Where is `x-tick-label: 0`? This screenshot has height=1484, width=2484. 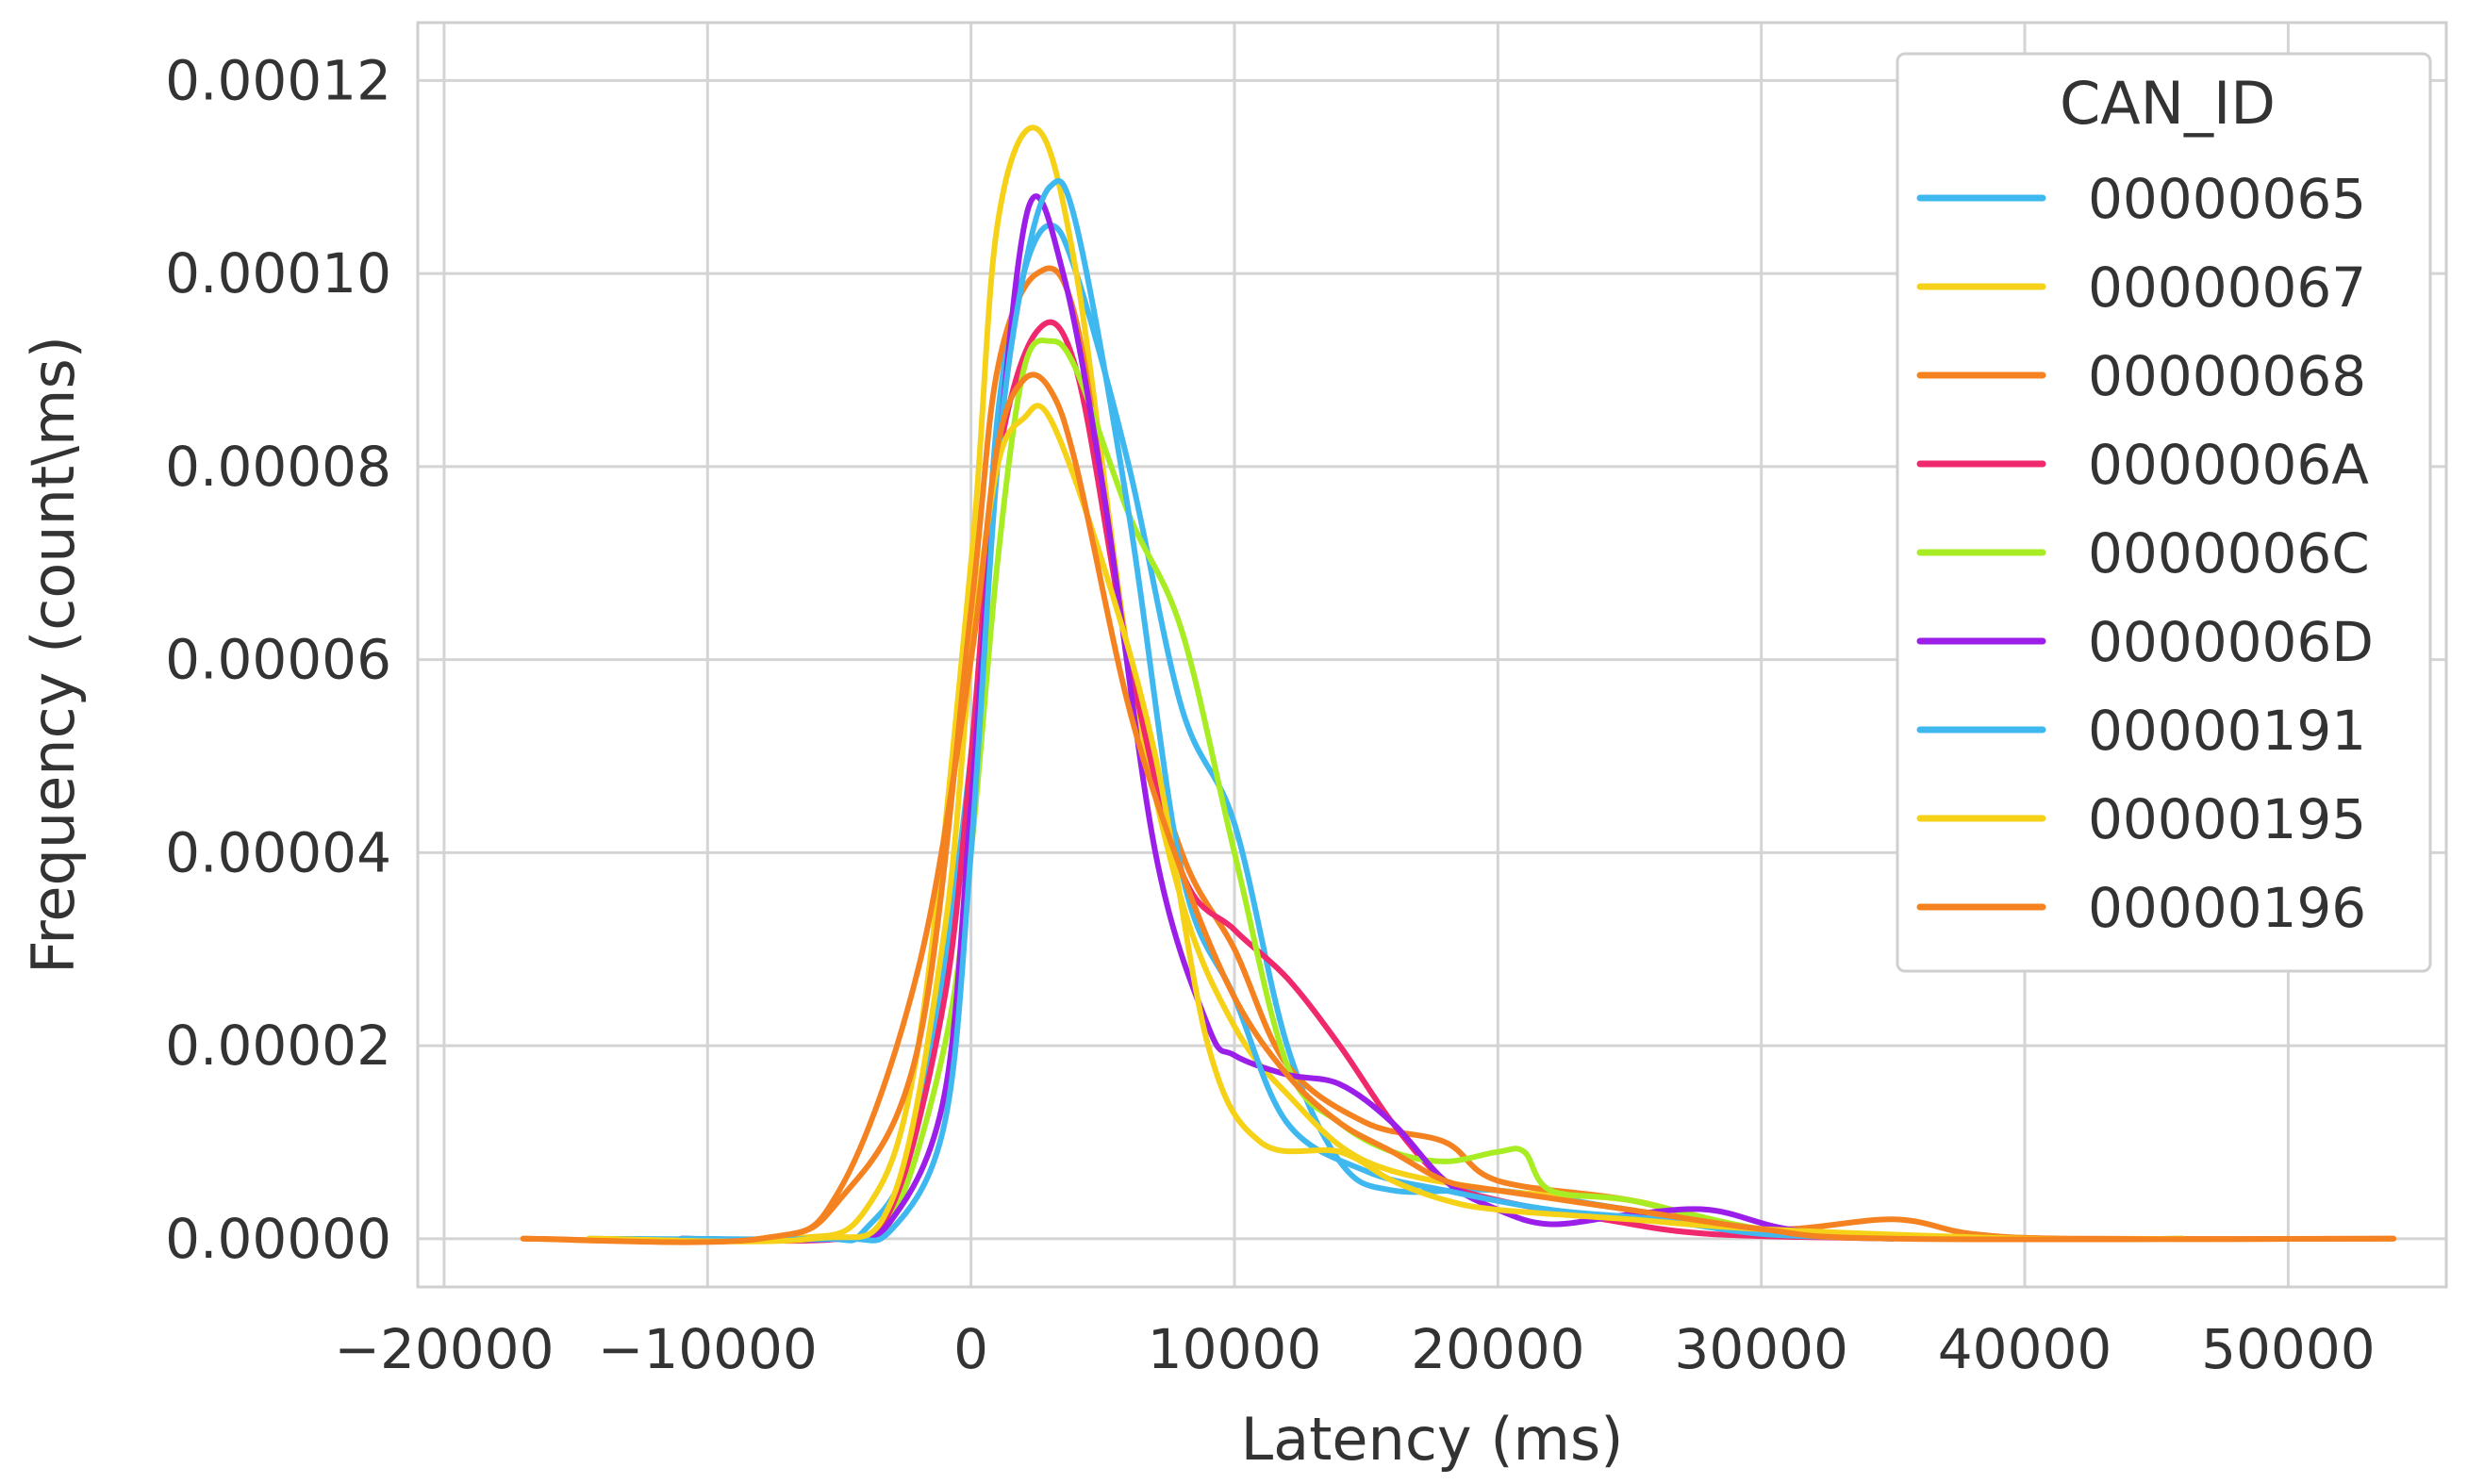 x-tick-label: 0 is located at coordinates (971, 1349).